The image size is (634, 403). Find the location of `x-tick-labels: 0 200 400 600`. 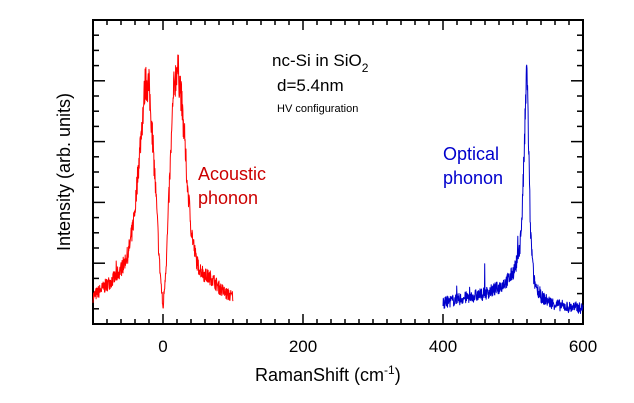

x-tick-labels: 0 200 400 600 is located at coordinates (377, 346).